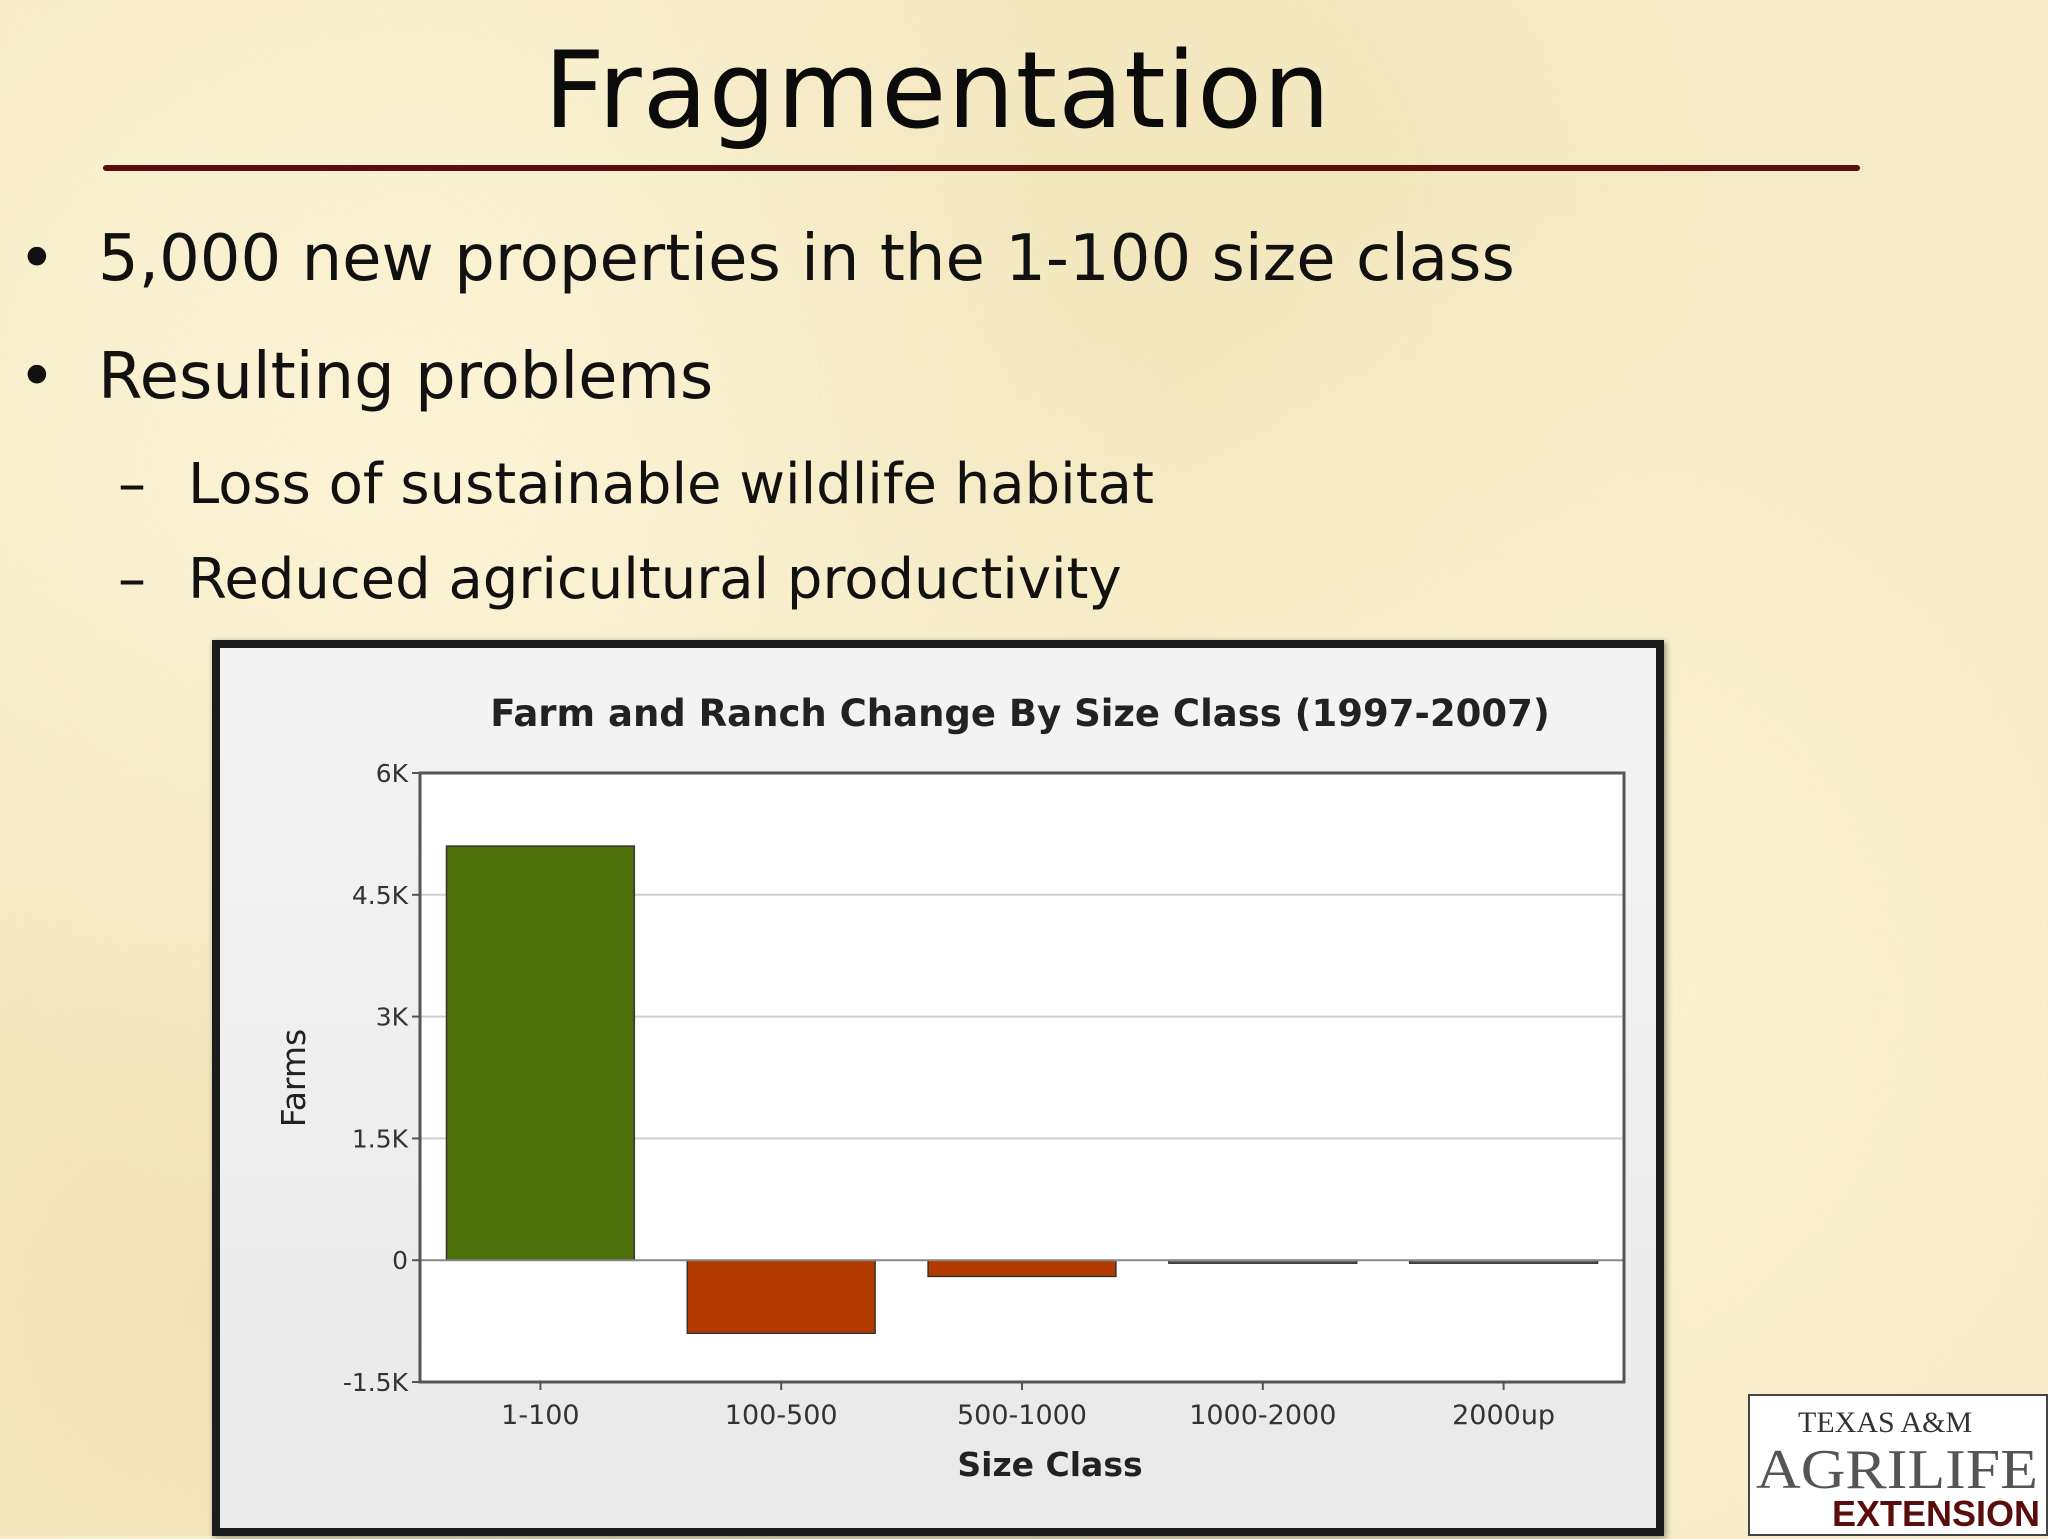 Image resolution: width=2048 pixels, height=1539 pixels. I want to click on title-divider, so click(981, 168).